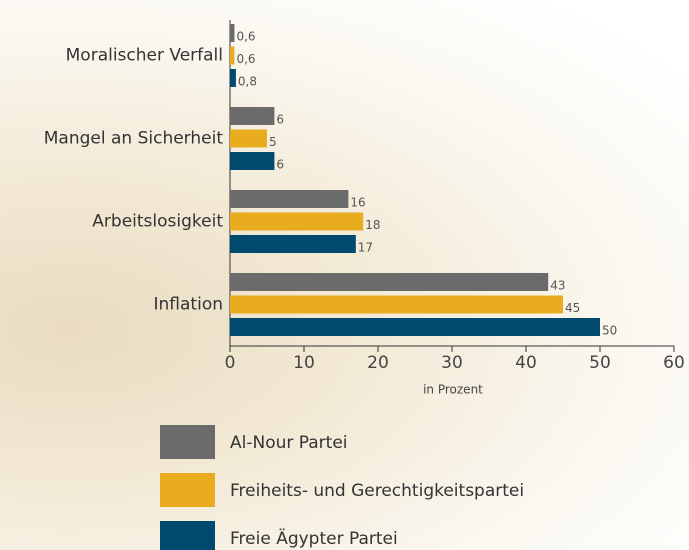 Image resolution: width=689 pixels, height=550 pixels. What do you see at coordinates (365, 248) in the screenshot?
I see `value-label: 17` at bounding box center [365, 248].